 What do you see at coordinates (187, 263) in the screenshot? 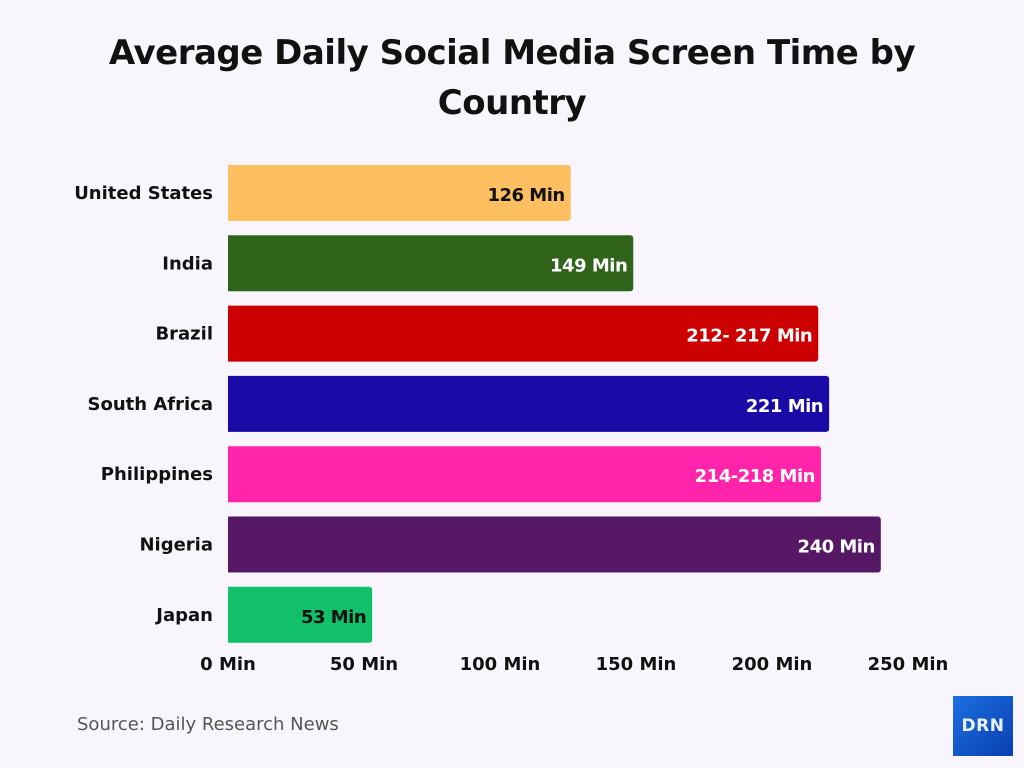
I see `category-label: India` at bounding box center [187, 263].